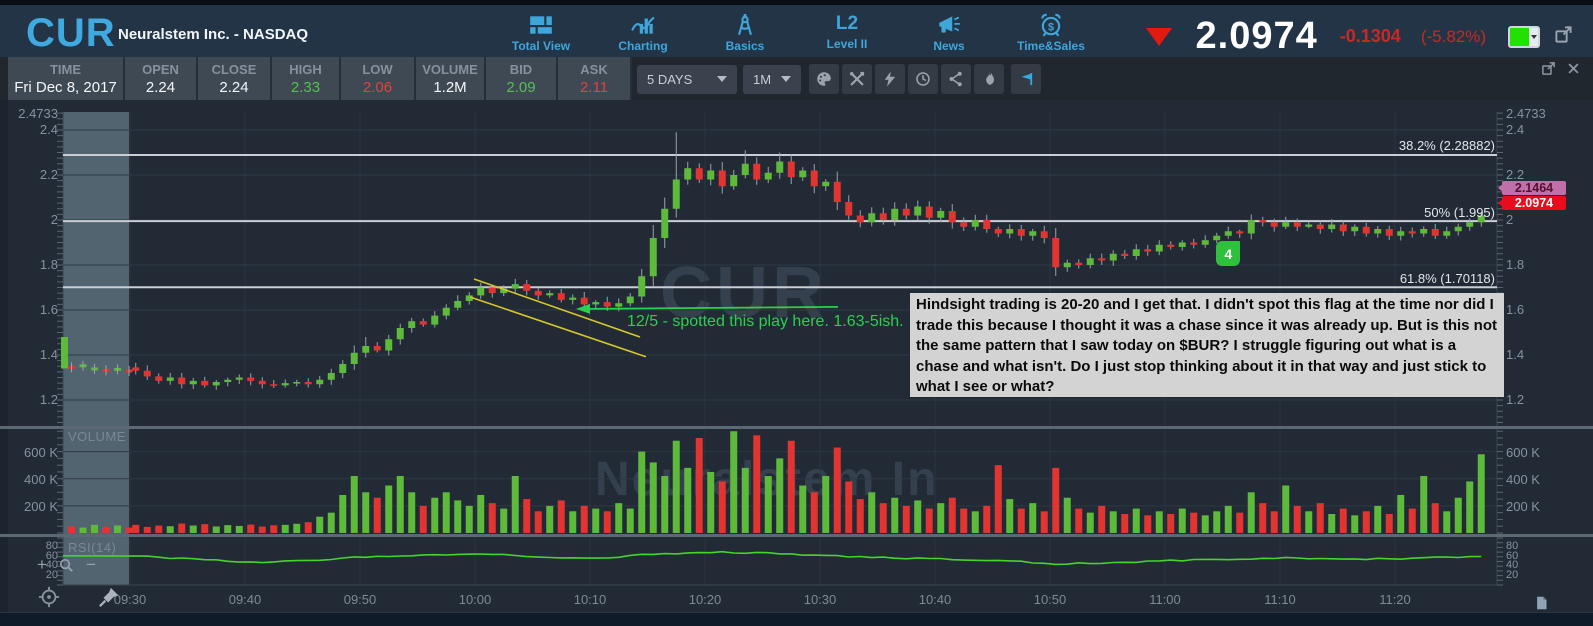 The height and width of the screenshot is (626, 1593). Describe the element at coordinates (160, 69) in the screenshot. I see `stat-label: OPEN` at that location.